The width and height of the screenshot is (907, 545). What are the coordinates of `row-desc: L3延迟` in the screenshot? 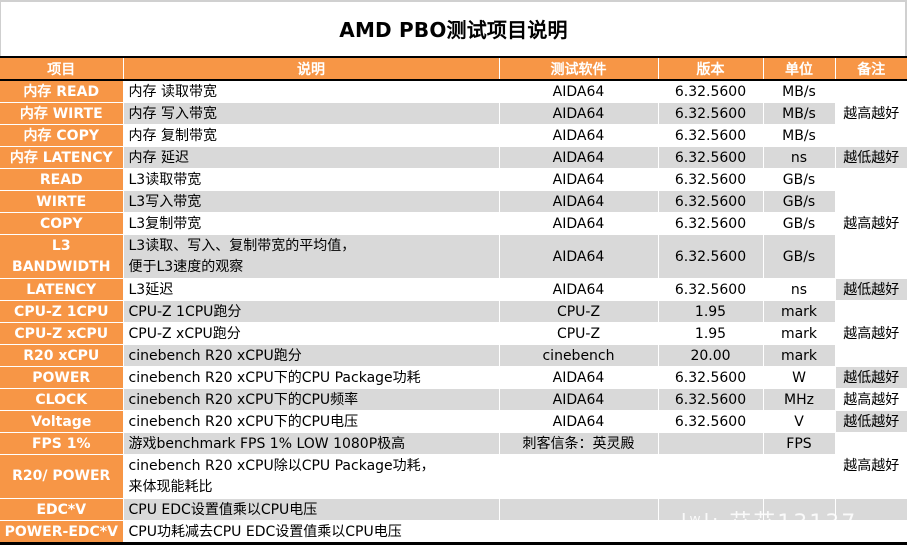 It's located at (310, 289).